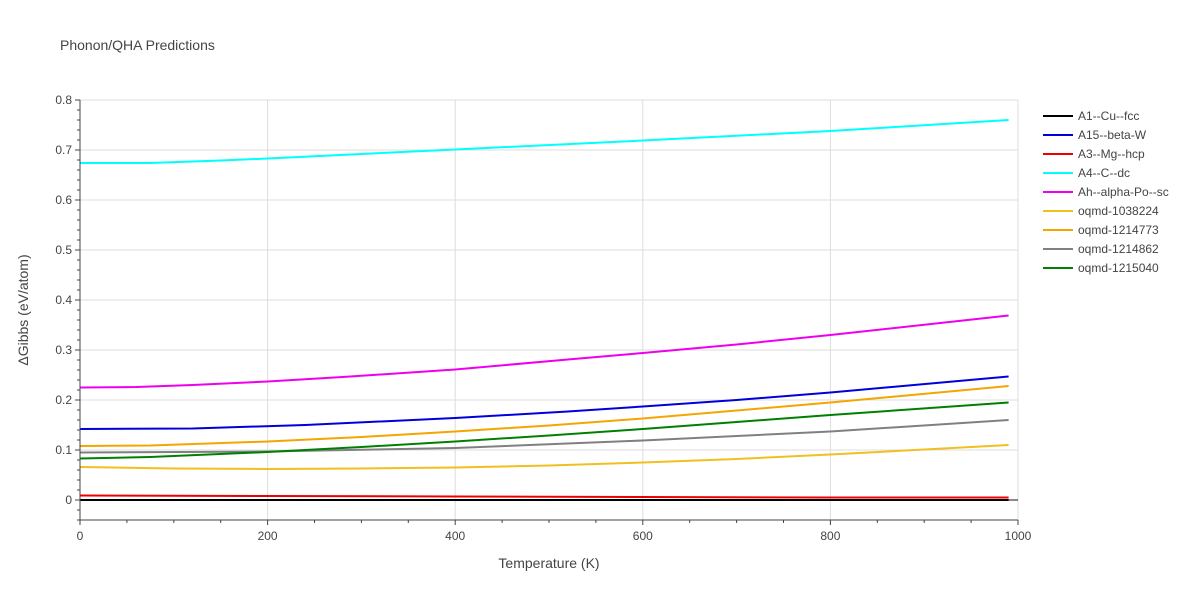  I want to click on legend-item: A4--C--dc, so click(1086, 173).